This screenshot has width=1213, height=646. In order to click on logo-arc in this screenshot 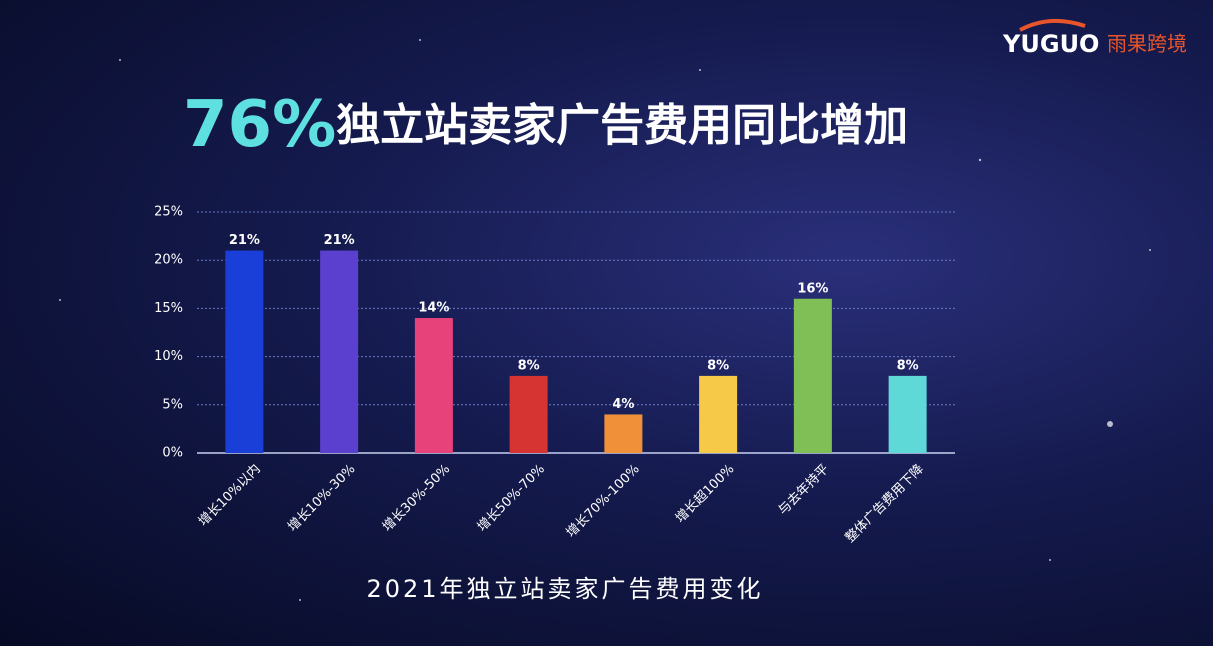, I will do `click(1052, 25)`.